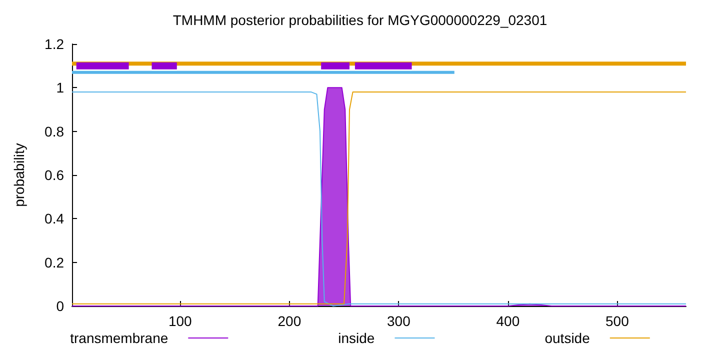 This screenshot has width=720, height=352. What do you see at coordinates (180, 321) in the screenshot?
I see `x-tick-label: 100` at bounding box center [180, 321].